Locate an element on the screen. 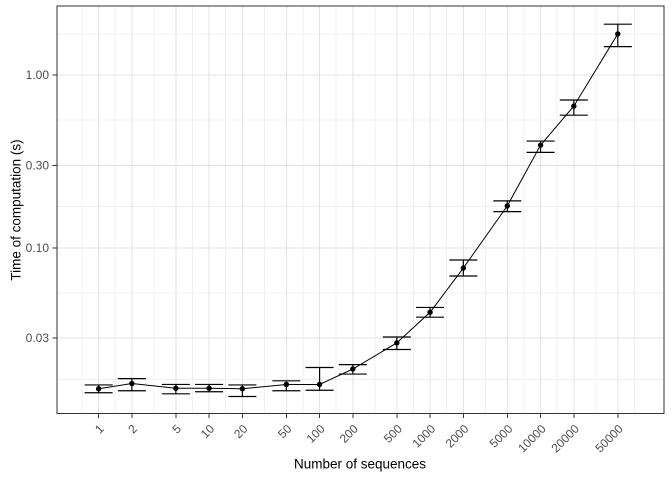 The width and height of the screenshot is (672, 480). y-tick-label: 0.30 is located at coordinates (38, 165).